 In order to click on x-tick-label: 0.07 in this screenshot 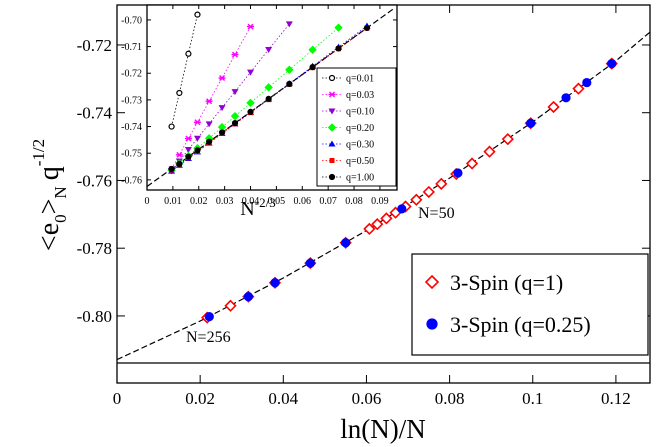, I will do `click(328, 201)`.